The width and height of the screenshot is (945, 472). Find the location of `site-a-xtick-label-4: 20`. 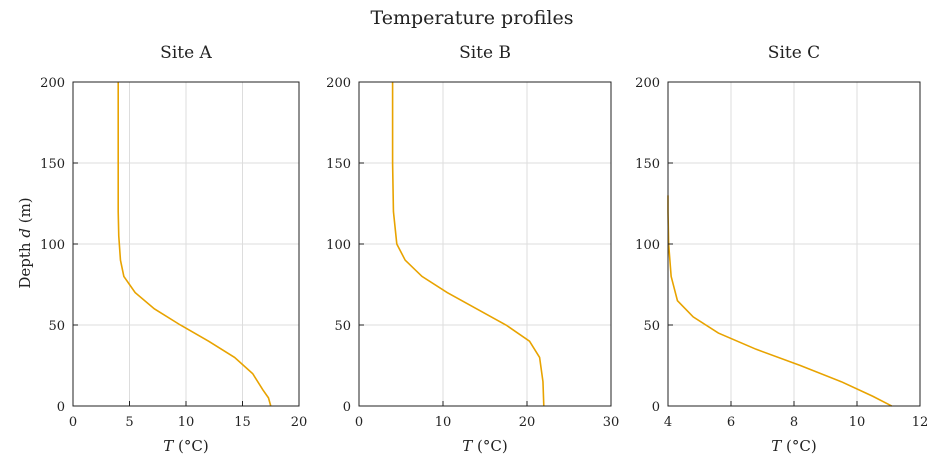

site-a-xtick-label-4: 20 is located at coordinates (299, 422).